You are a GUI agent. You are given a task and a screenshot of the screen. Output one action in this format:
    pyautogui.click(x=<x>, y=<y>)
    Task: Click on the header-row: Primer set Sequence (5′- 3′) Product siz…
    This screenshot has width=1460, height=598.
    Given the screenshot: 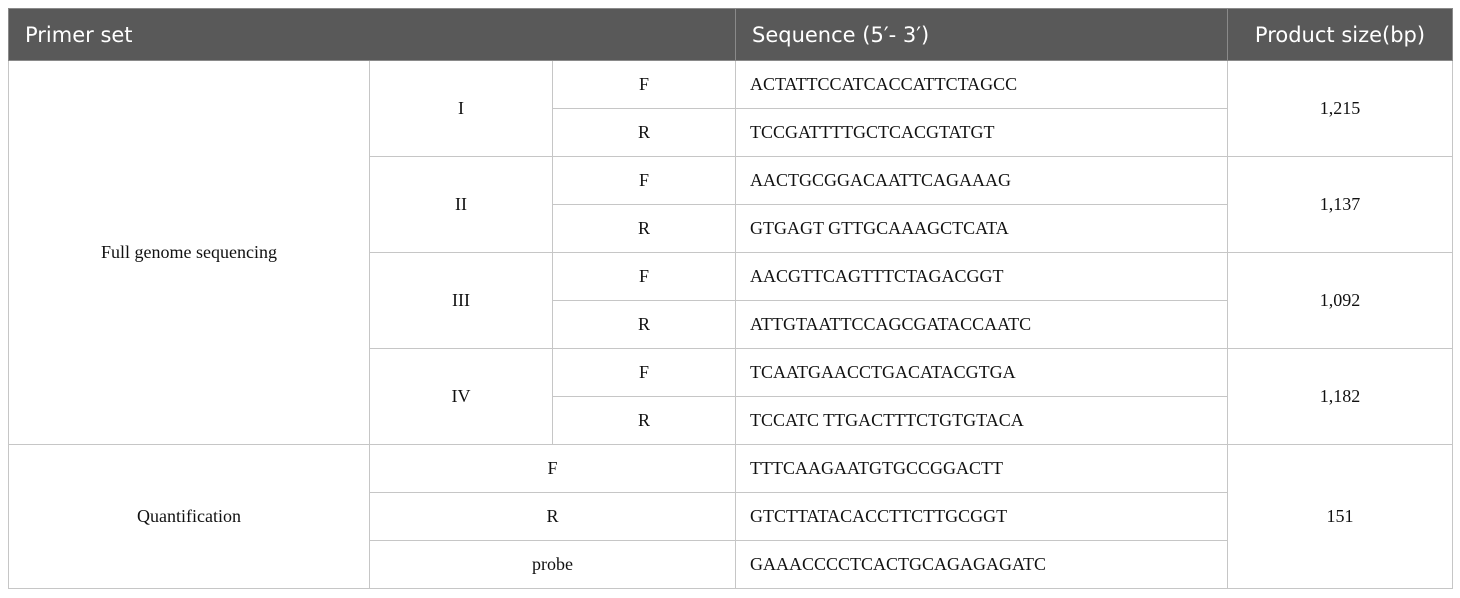 What is the action you would take?
    pyautogui.click(x=730, y=34)
    